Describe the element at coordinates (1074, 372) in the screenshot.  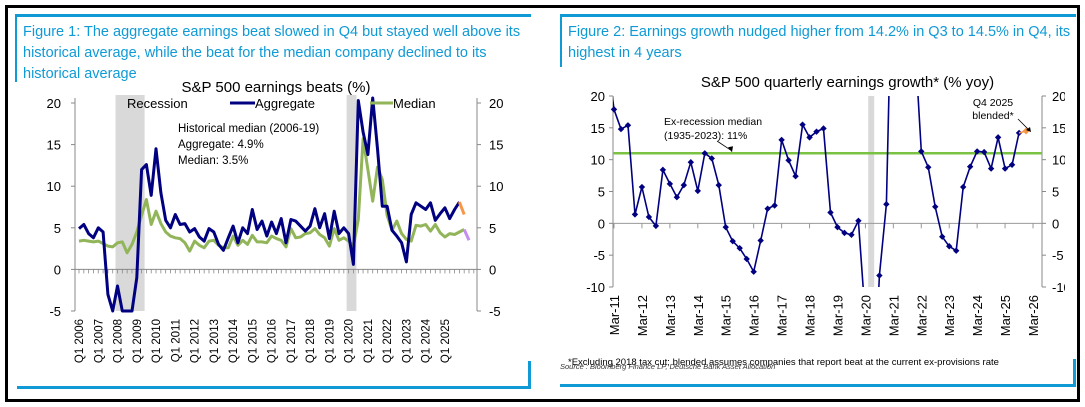
I see `figure-2-right-rule` at that location.